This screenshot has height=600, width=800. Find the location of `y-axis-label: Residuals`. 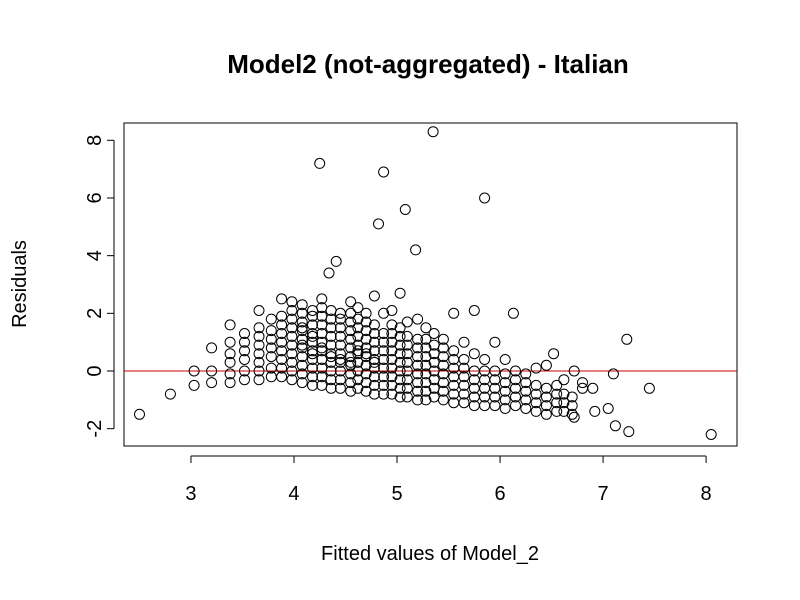

y-axis-label: Residuals is located at coordinates (20, 284).